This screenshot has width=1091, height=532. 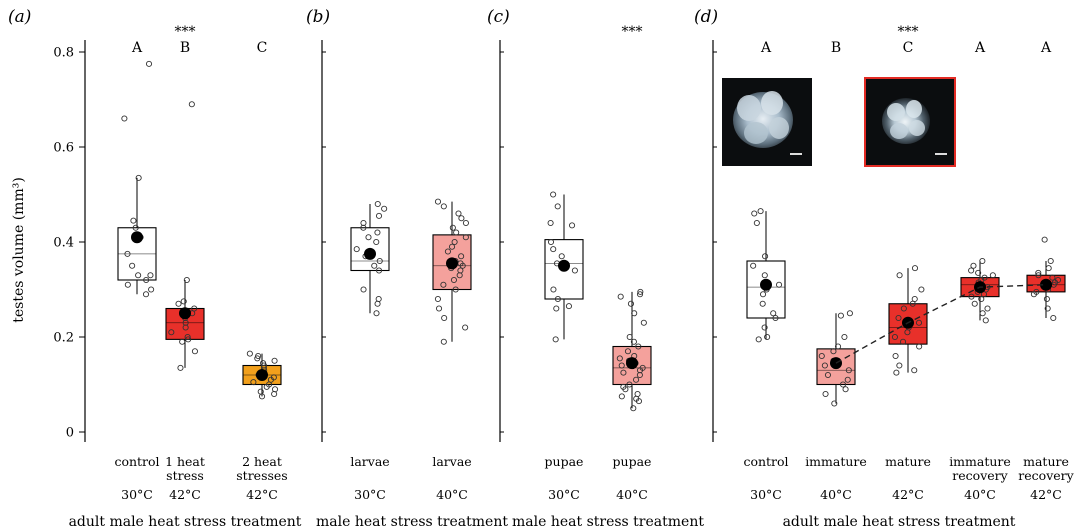 What do you see at coordinates (1046, 461) in the screenshot?
I see `category-label: mature` at bounding box center [1046, 461].